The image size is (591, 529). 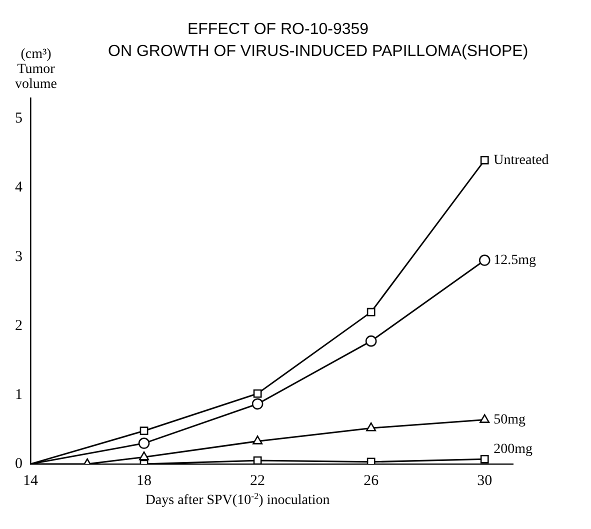 What do you see at coordinates (30, 480) in the screenshot?
I see `x-tick-label: 14` at bounding box center [30, 480].